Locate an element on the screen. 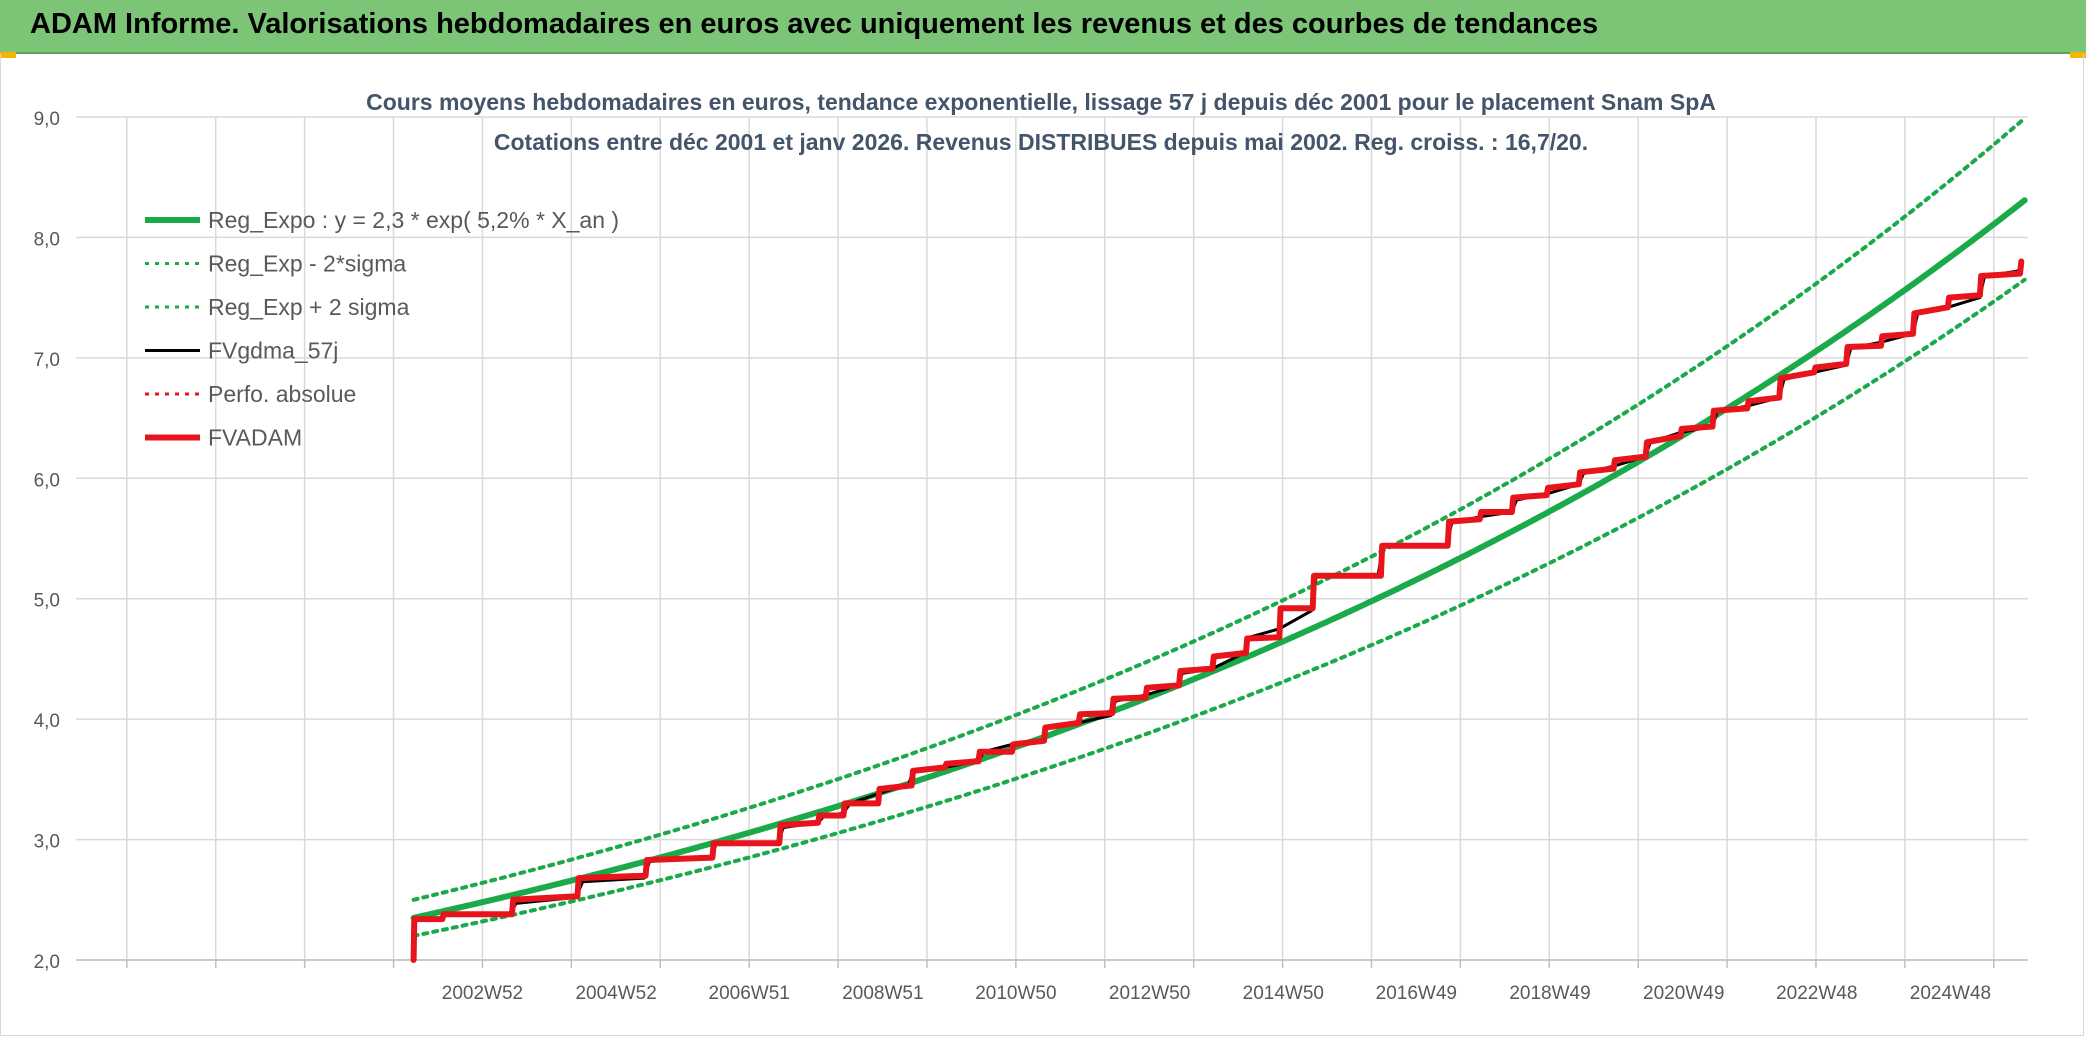 The height and width of the screenshot is (1038, 2086). x-tick-label: 2010W50 is located at coordinates (1015, 993).